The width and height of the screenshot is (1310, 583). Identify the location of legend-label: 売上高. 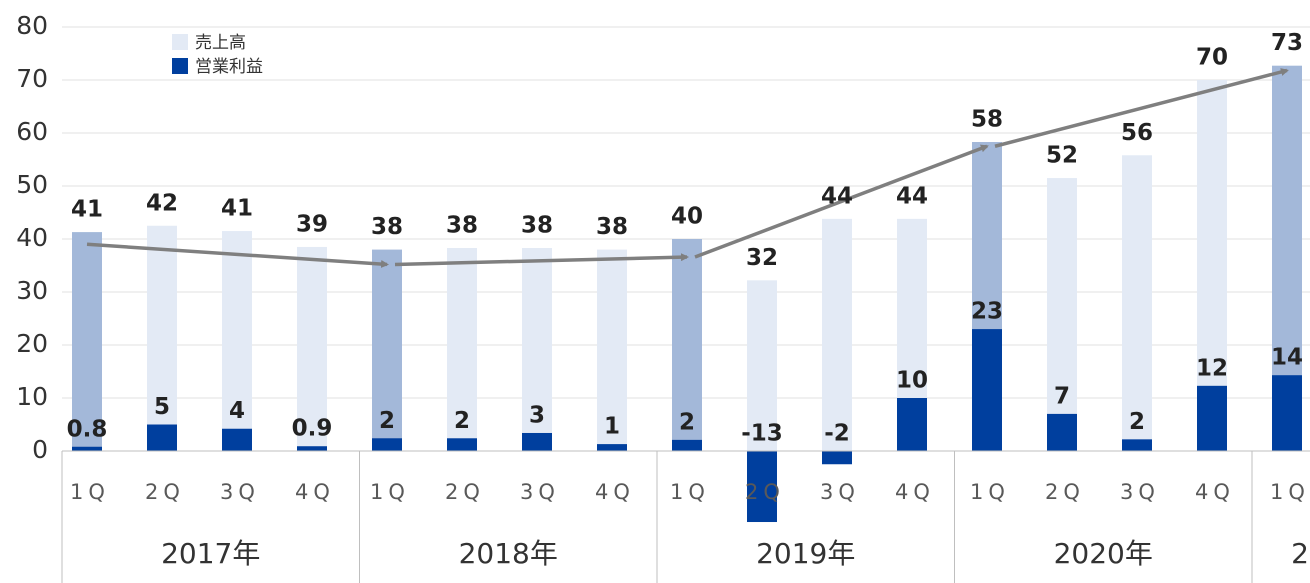
(220, 43).